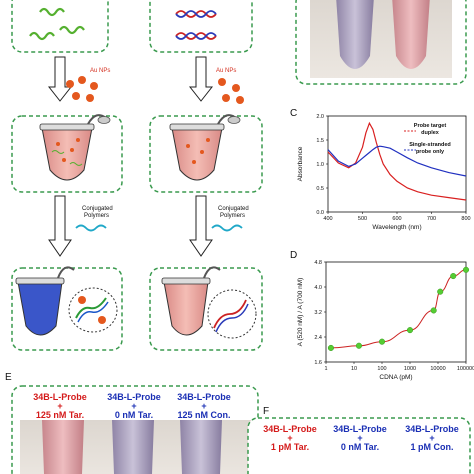 This screenshot has height=474, width=474. I want to click on panel-f-frame, so click(359, 445).